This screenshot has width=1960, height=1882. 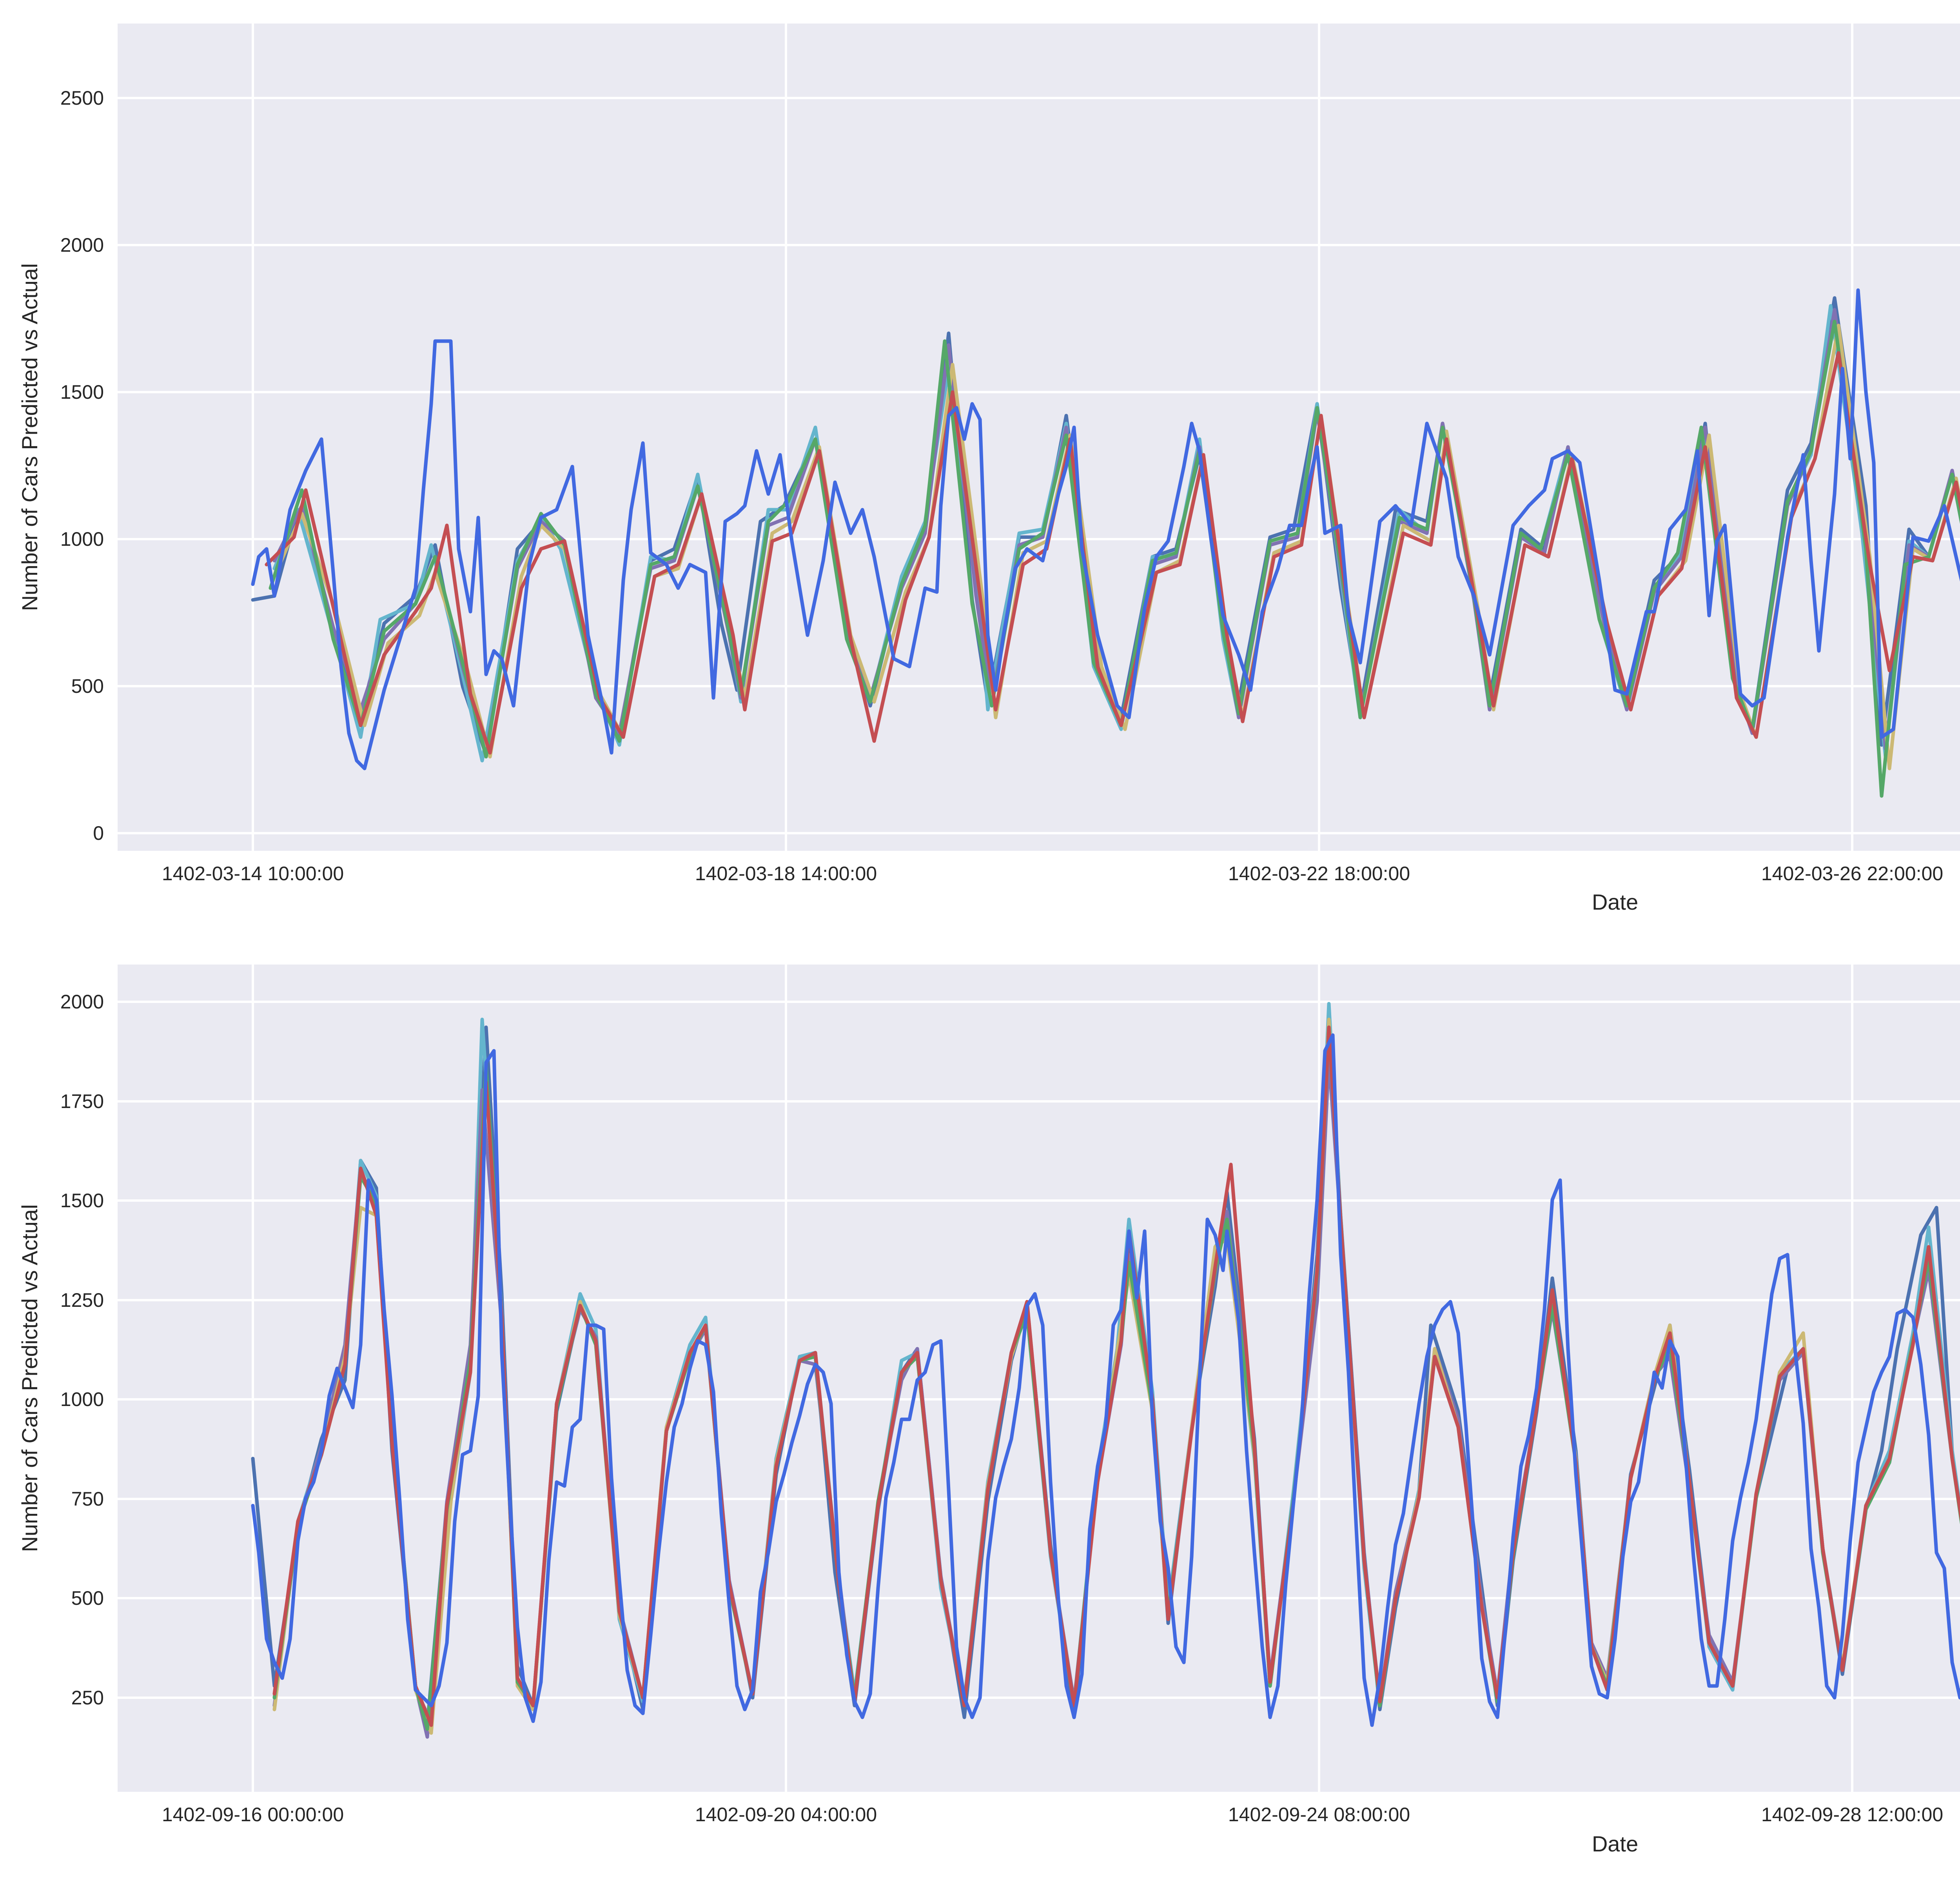 I want to click on x-tick-label: 1402-09-16 00:00:00, so click(x=253, y=1815).